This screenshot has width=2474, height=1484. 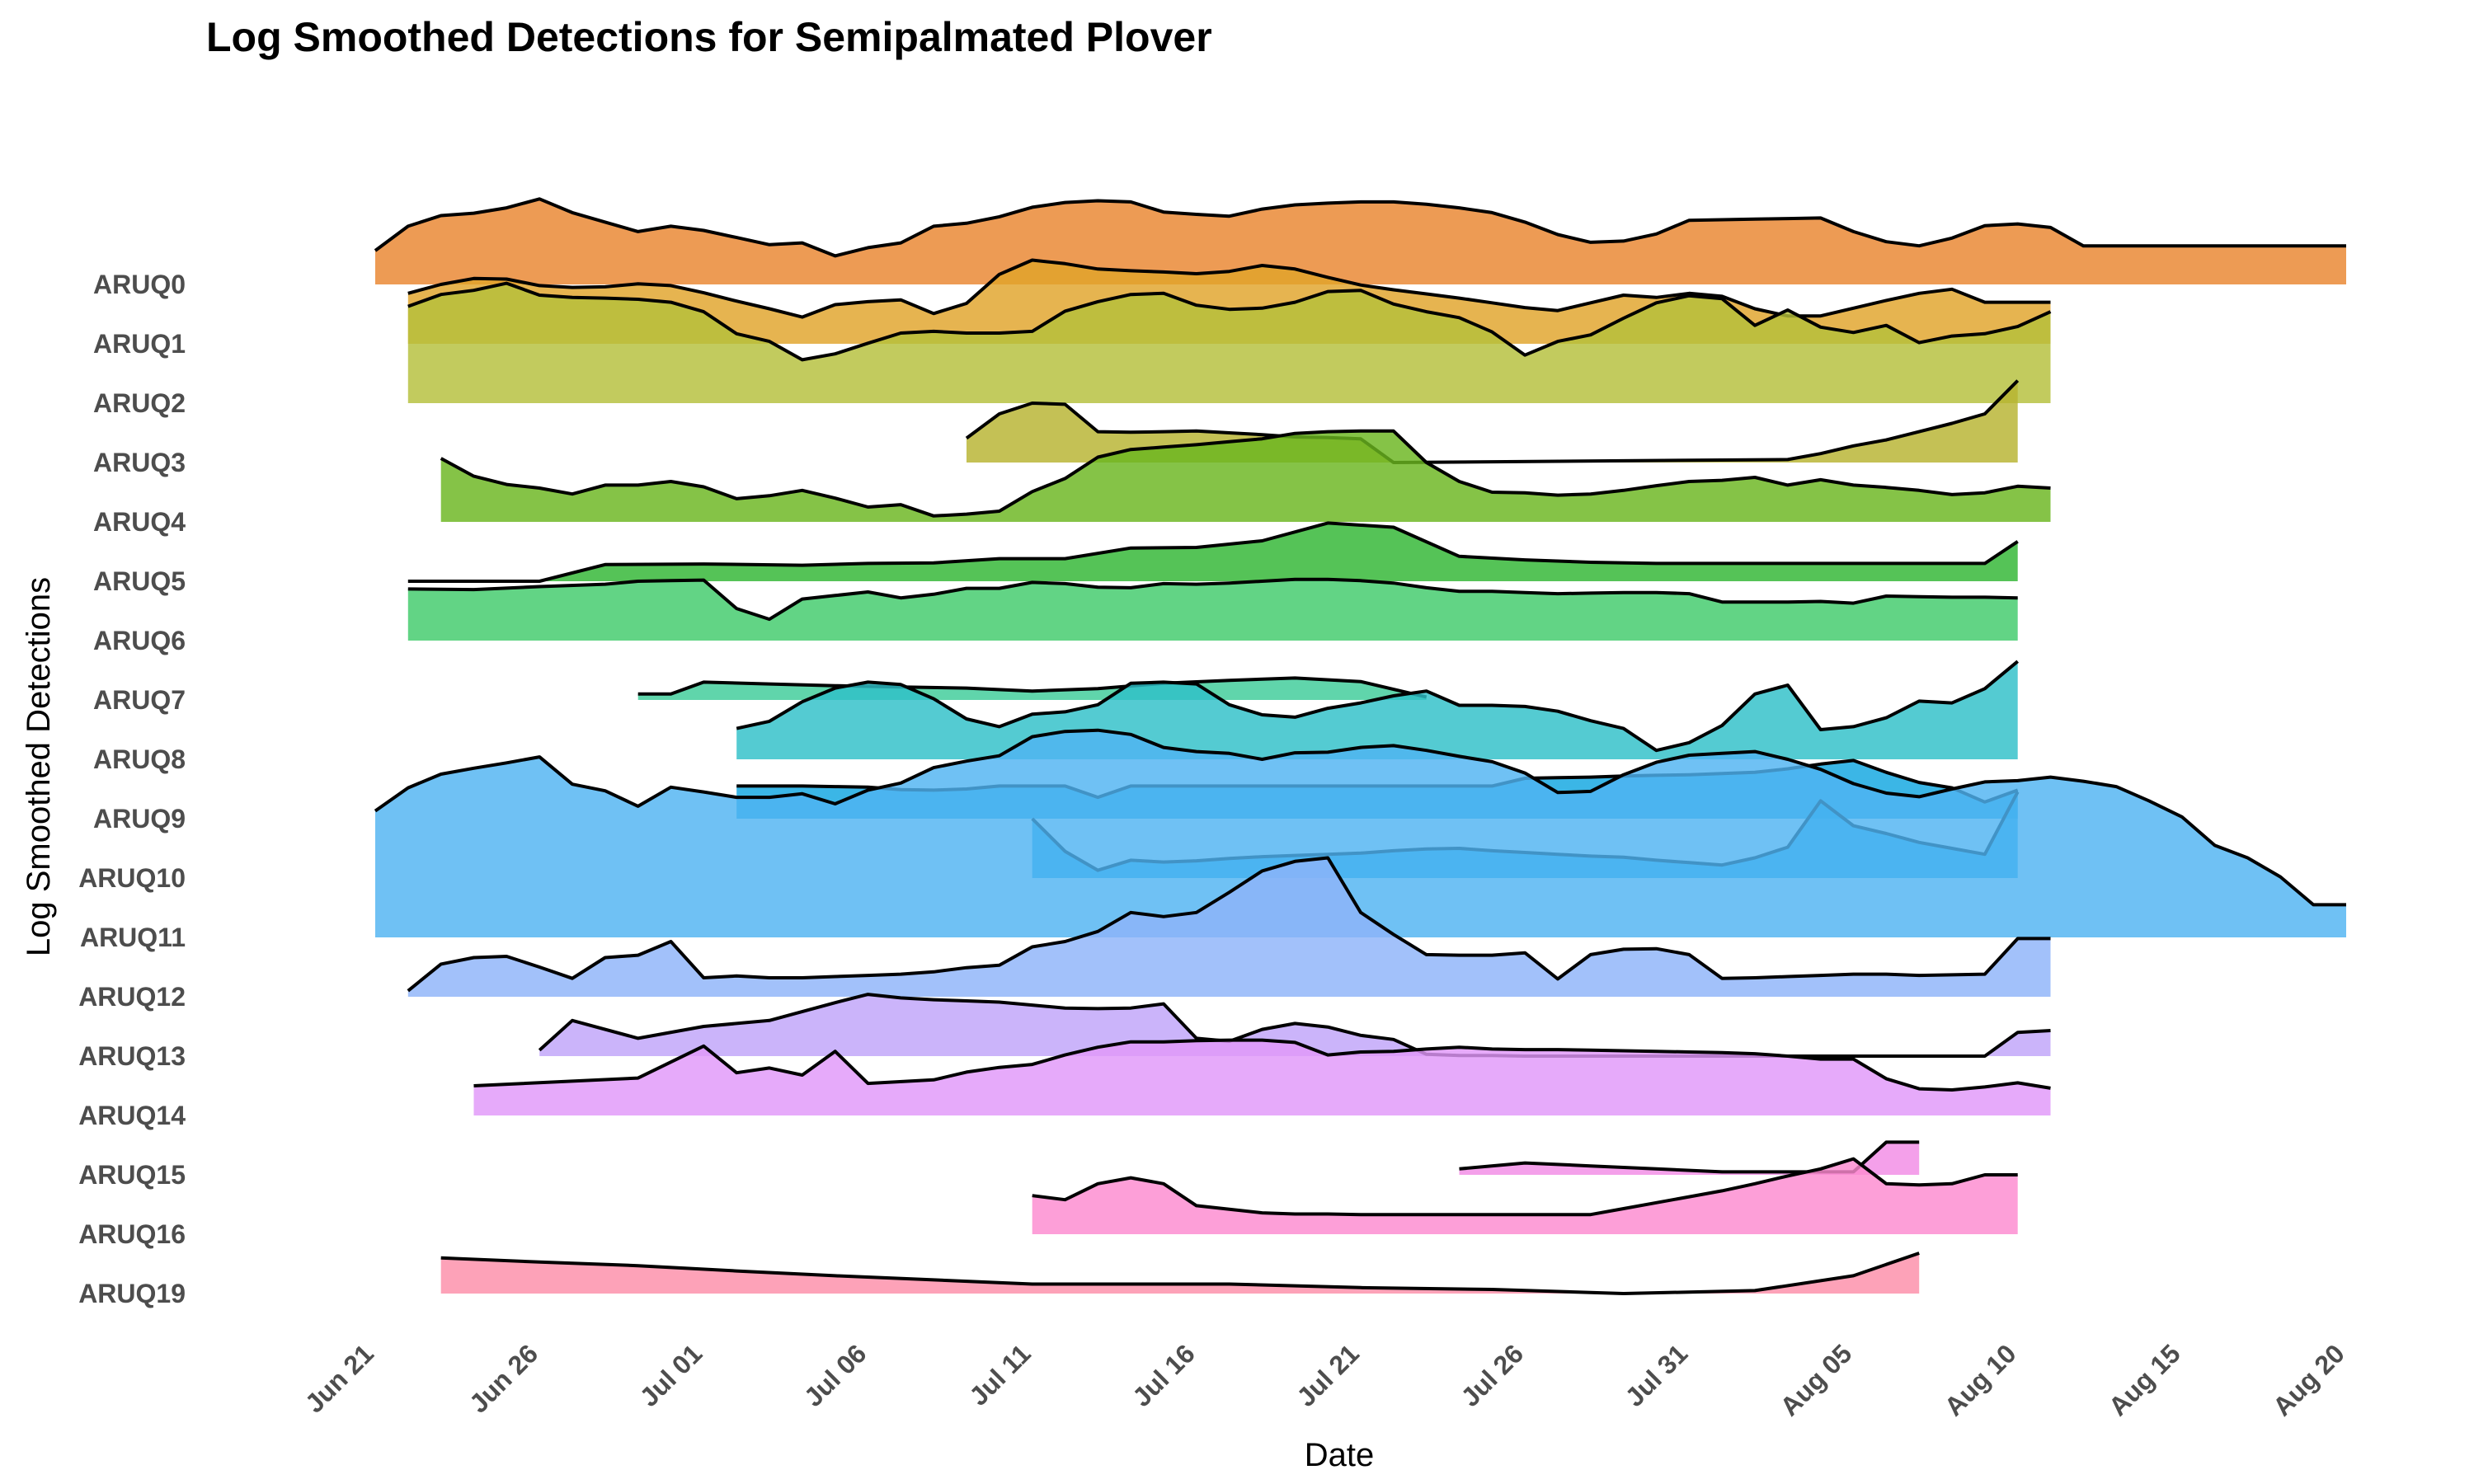 I want to click on y-tick-label: ARUQ12, so click(x=132, y=997).